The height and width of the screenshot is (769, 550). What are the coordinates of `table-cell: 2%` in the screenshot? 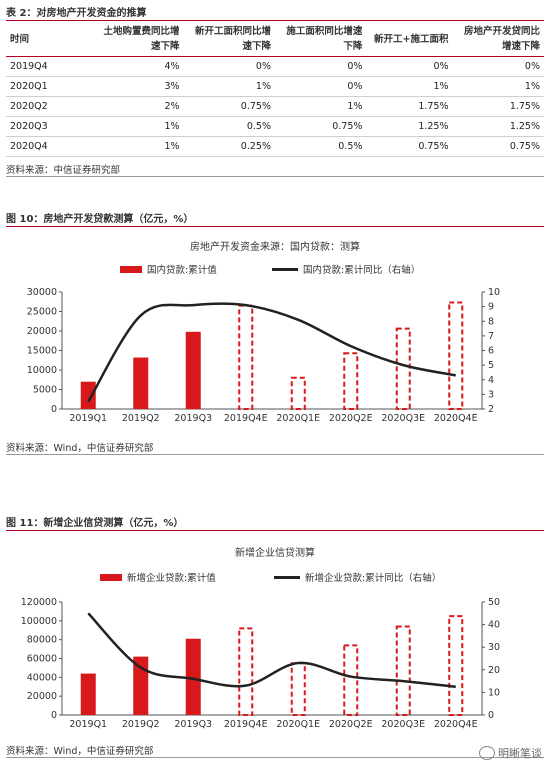 It's located at (138, 106).